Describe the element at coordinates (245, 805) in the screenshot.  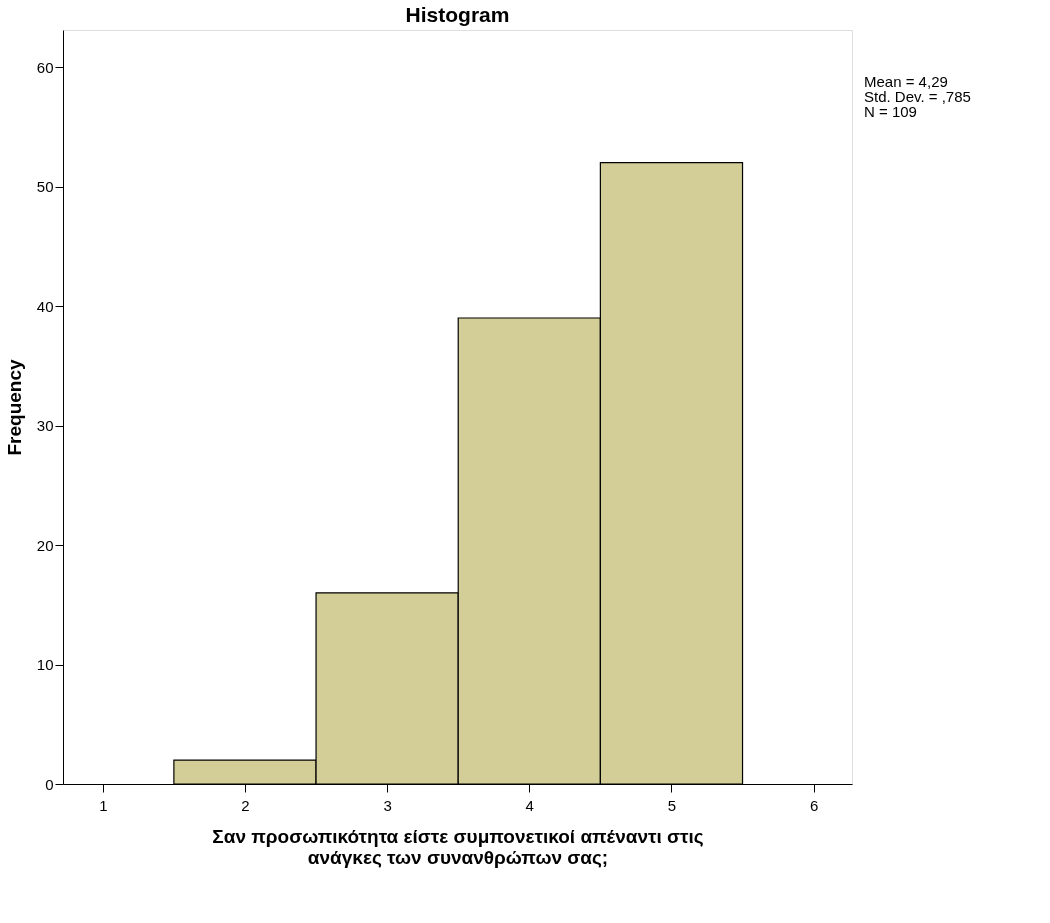
I see `x-tick-label: 2` at that location.